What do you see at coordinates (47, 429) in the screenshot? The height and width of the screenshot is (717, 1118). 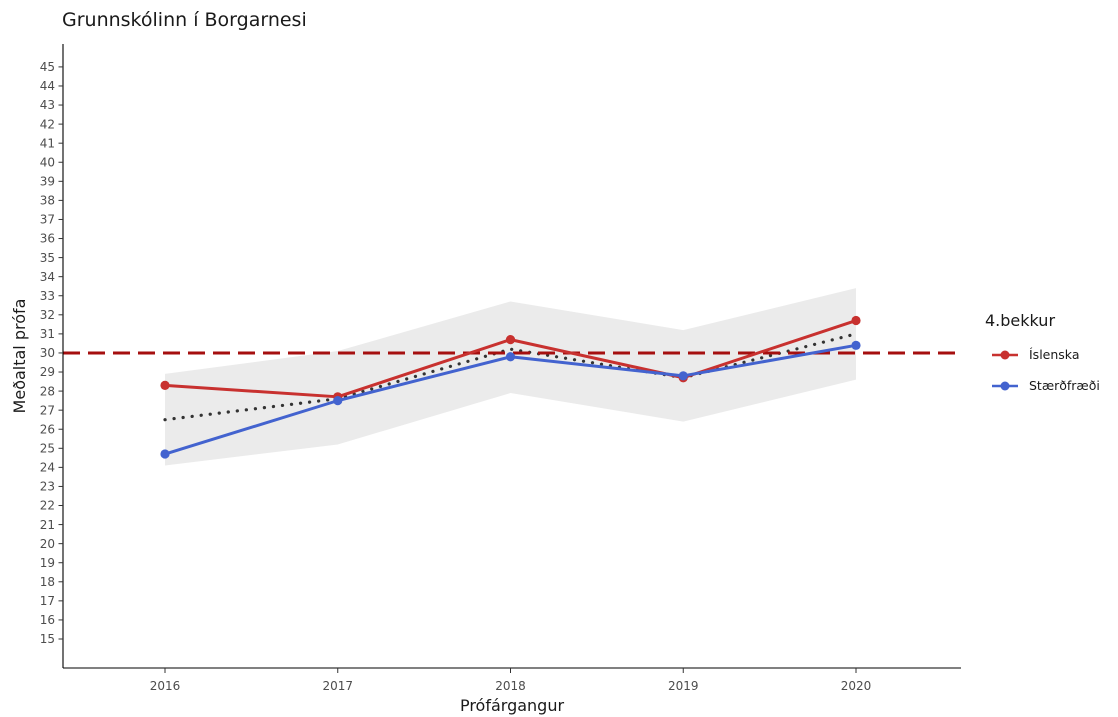 I see `y-tick-label: 26` at bounding box center [47, 429].